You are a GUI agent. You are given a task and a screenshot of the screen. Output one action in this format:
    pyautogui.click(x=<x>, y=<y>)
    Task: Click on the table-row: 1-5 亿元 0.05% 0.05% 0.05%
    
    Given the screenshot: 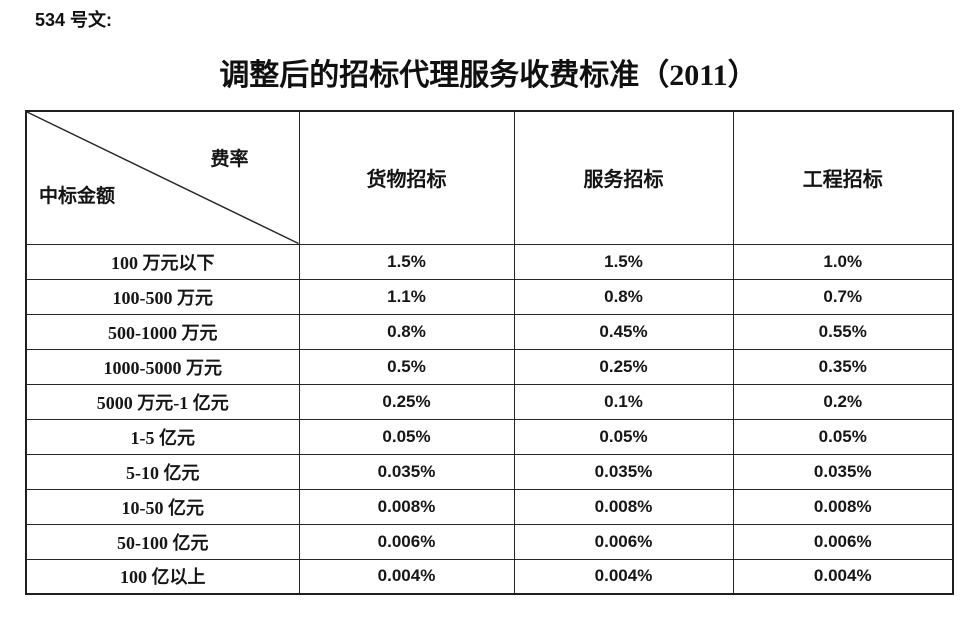 What is the action you would take?
    pyautogui.click(x=489, y=436)
    